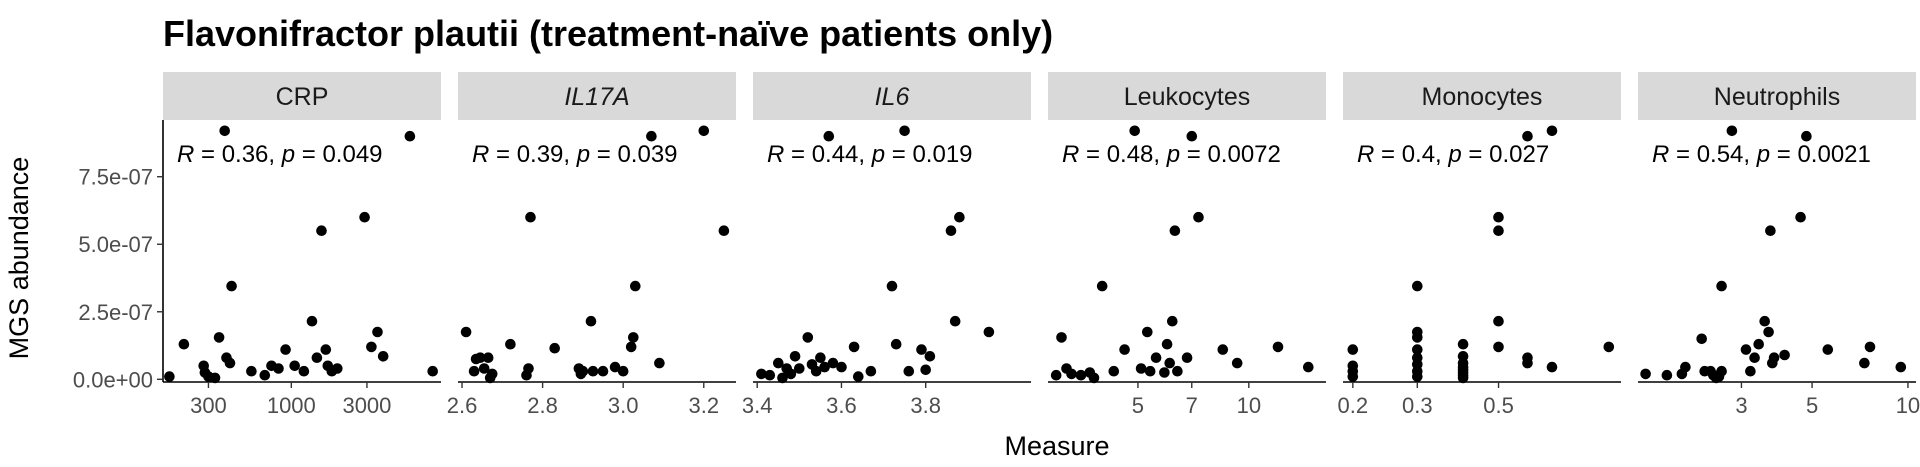  Describe the element at coordinates (870, 154) in the screenshot. I see `correlation-label: R = 0.44, p = 0.019` at that location.